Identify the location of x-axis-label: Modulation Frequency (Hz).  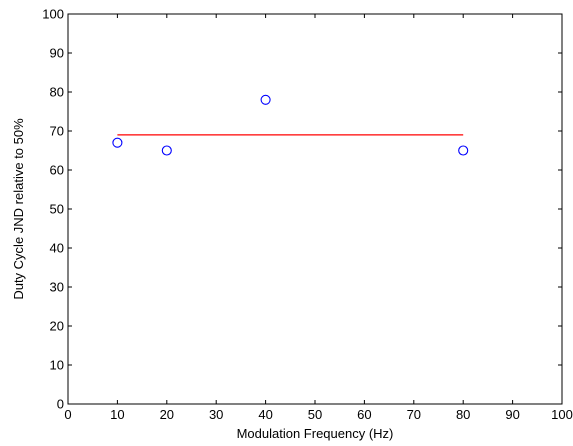
(315, 433).